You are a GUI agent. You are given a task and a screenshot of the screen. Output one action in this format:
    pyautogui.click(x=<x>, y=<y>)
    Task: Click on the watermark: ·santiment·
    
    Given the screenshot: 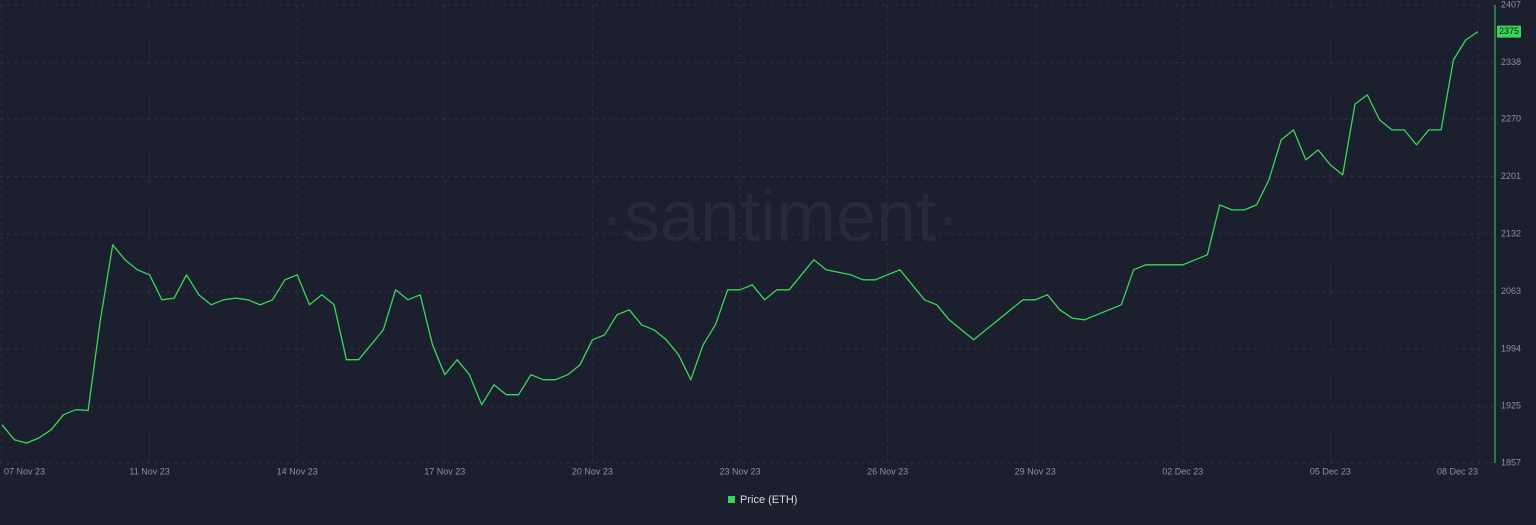 What is the action you would take?
    pyautogui.click(x=780, y=217)
    